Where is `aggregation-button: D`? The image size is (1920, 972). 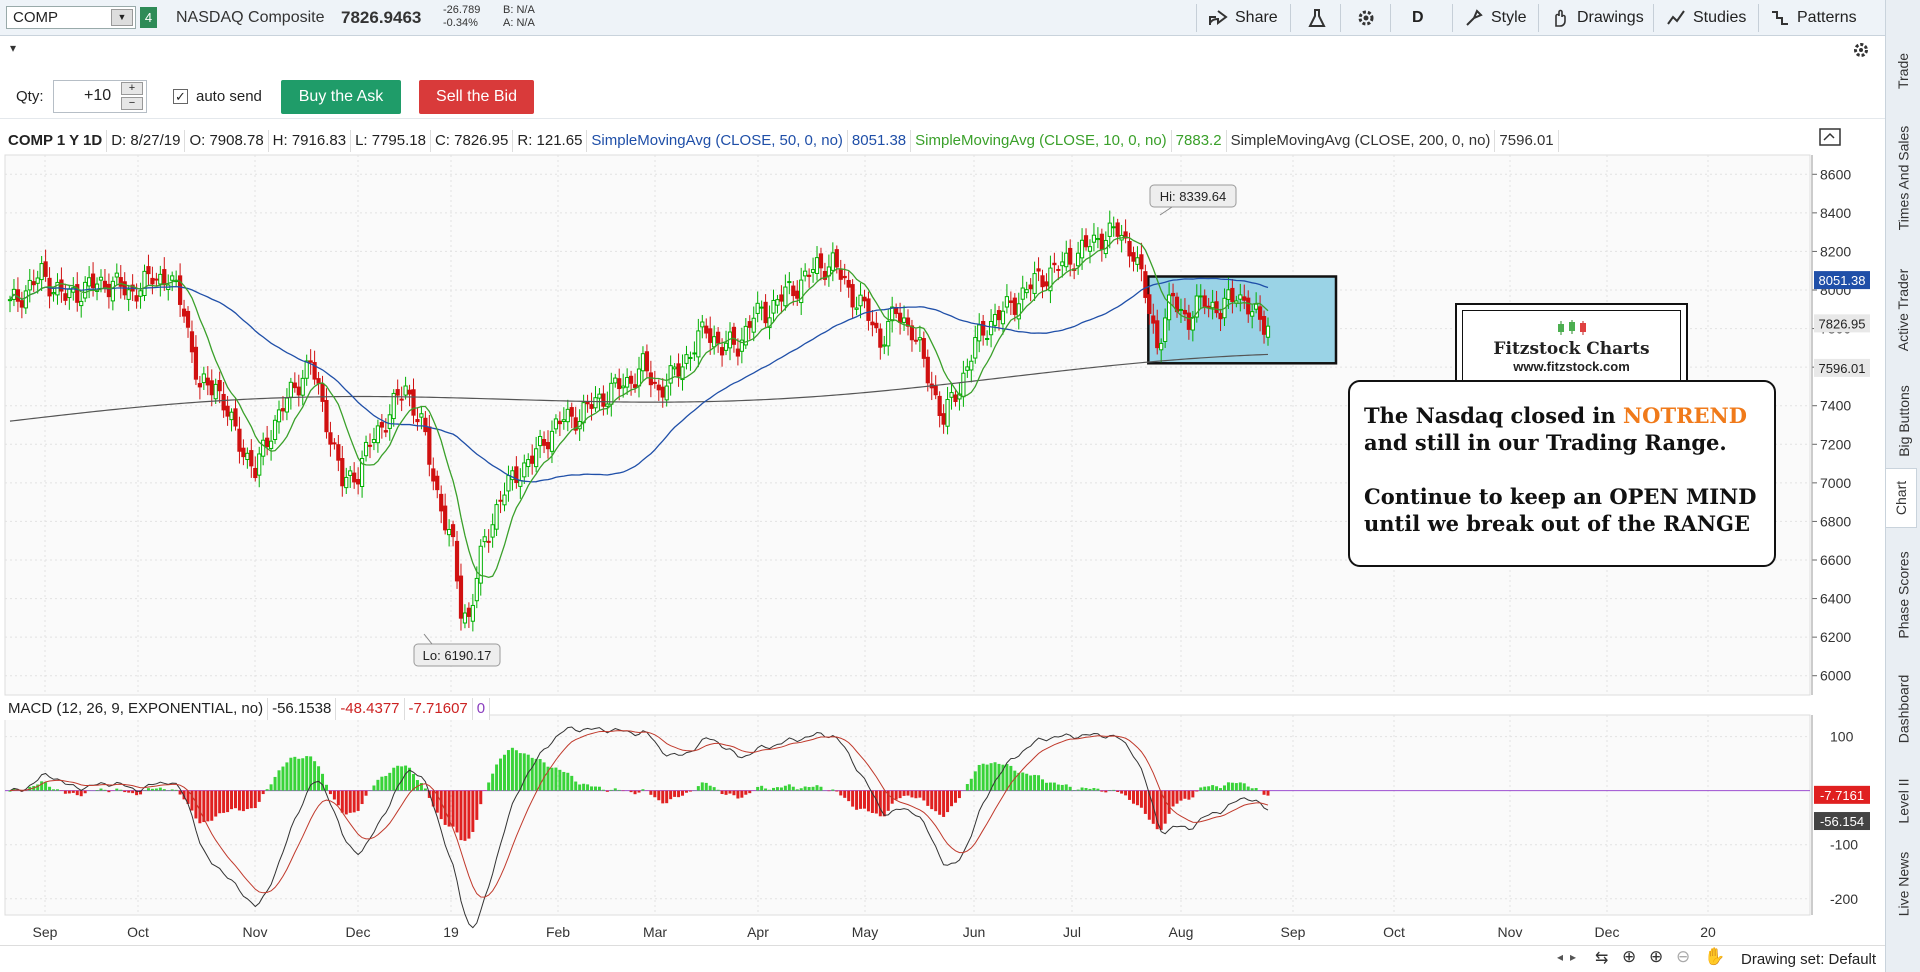 aggregation-button: D is located at coordinates (1418, 18).